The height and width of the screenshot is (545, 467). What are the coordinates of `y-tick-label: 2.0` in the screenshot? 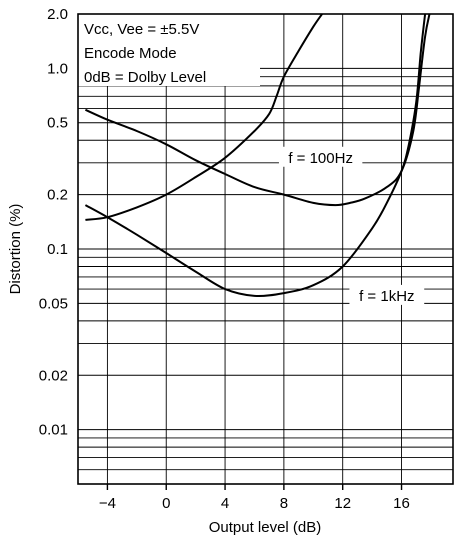 It's located at (57, 14).